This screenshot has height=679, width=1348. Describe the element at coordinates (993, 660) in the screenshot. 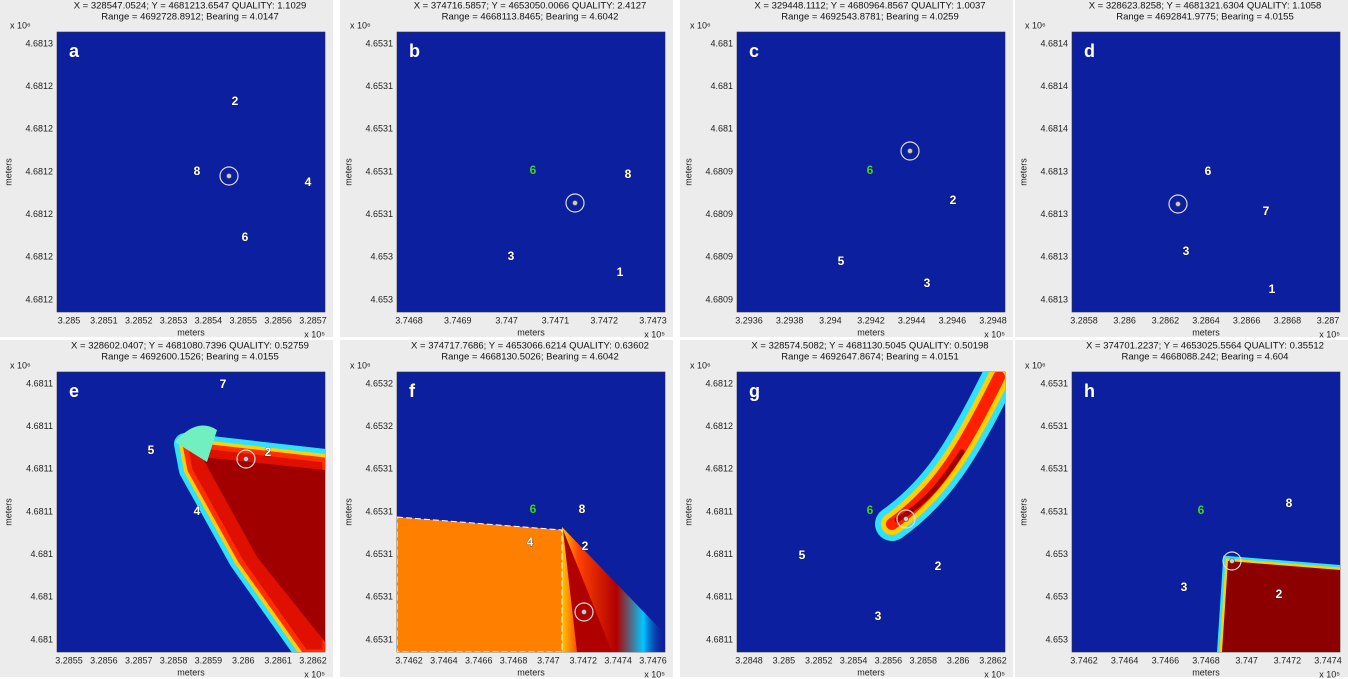

I see `x-tick-label: 3.2862` at that location.